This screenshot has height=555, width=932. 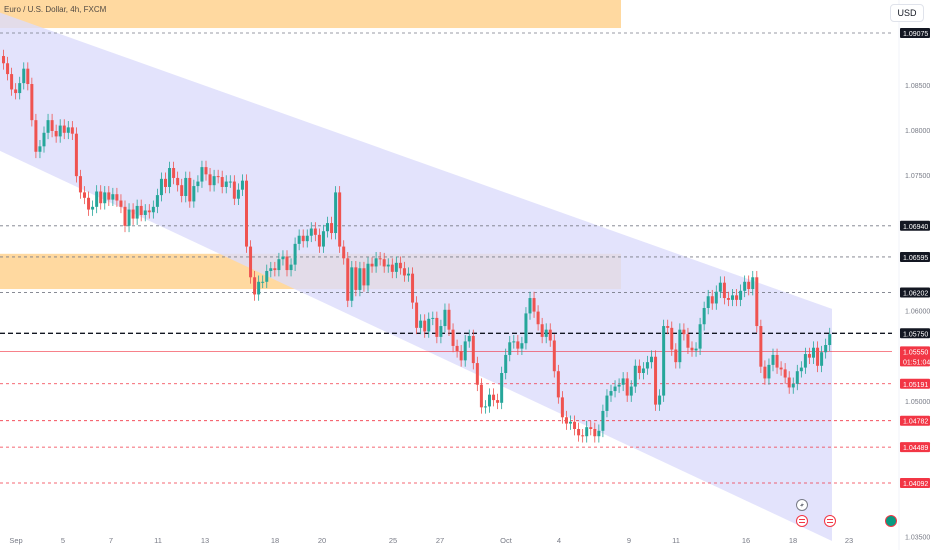 What do you see at coordinates (915, 34) in the screenshot?
I see `price-tag-label: 1.09075` at bounding box center [915, 34].